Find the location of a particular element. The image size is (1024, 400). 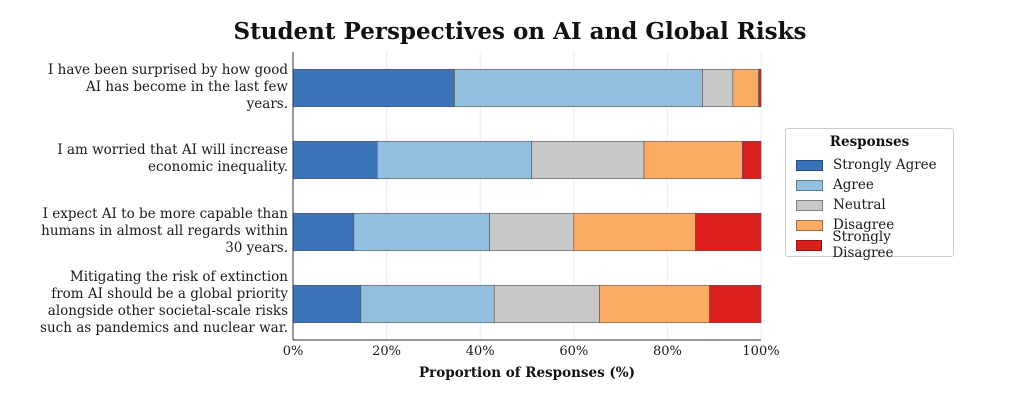

x-tick-label: 40% is located at coordinates (480, 351).